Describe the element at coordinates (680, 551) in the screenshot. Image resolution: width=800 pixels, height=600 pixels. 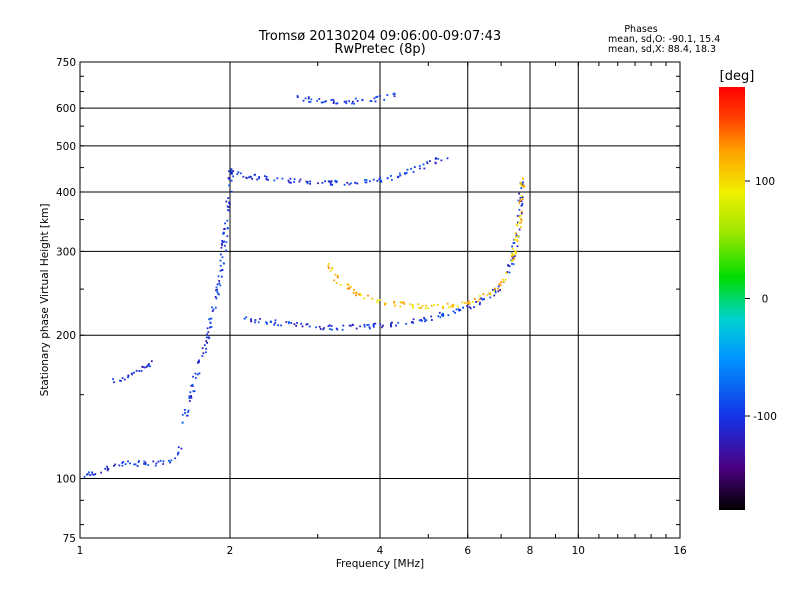
I see `x-tick-label: 16` at that location.